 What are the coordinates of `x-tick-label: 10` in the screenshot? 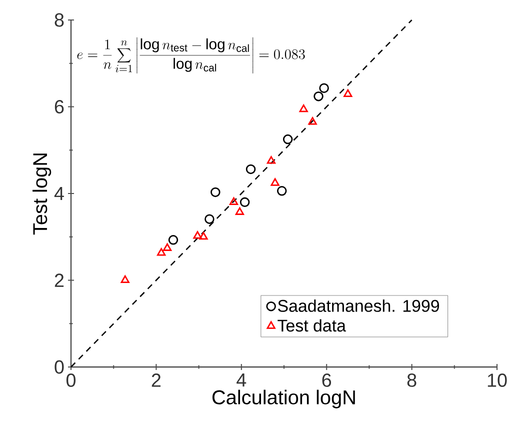 It's located at (497, 380).